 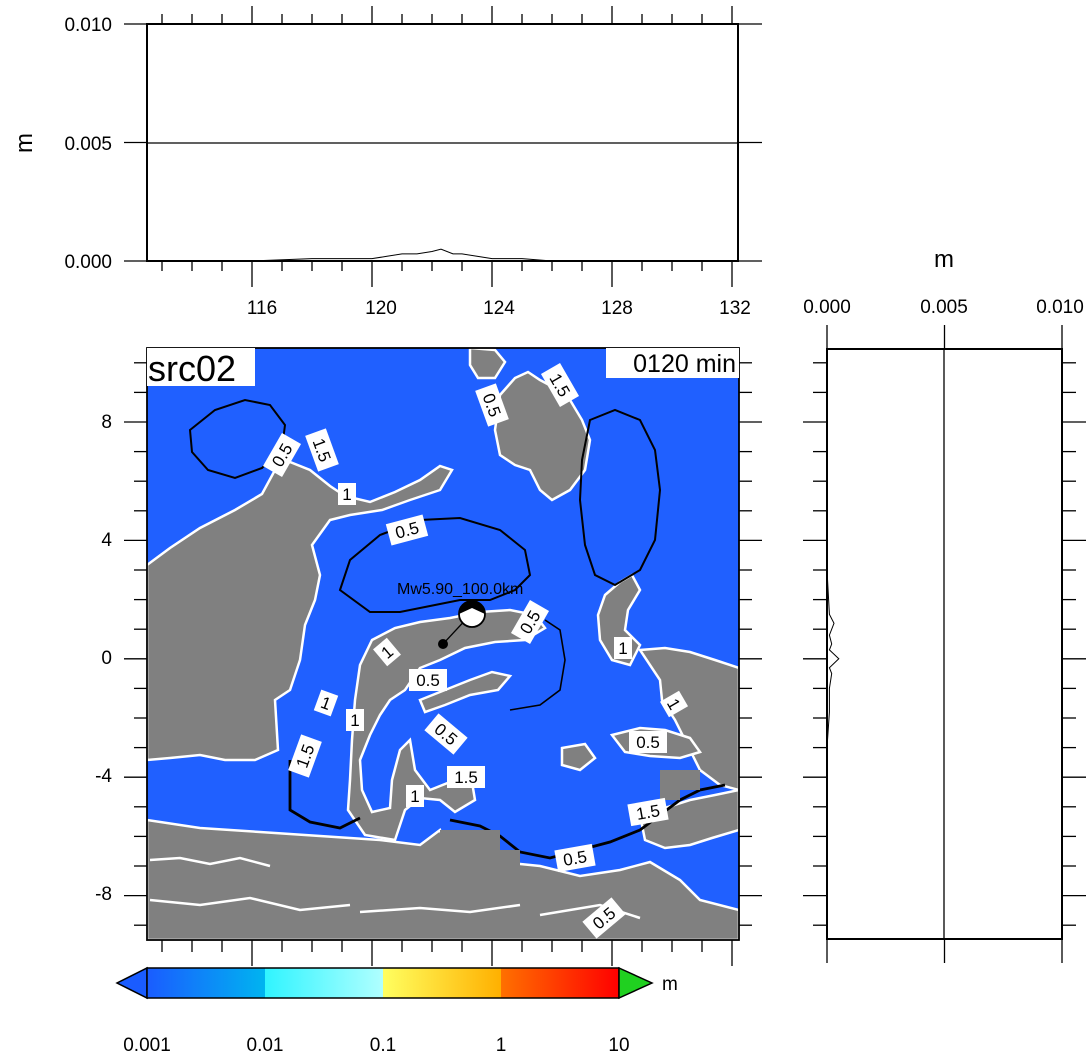 I want to click on map-ytick-label: 0, so click(x=106, y=658).